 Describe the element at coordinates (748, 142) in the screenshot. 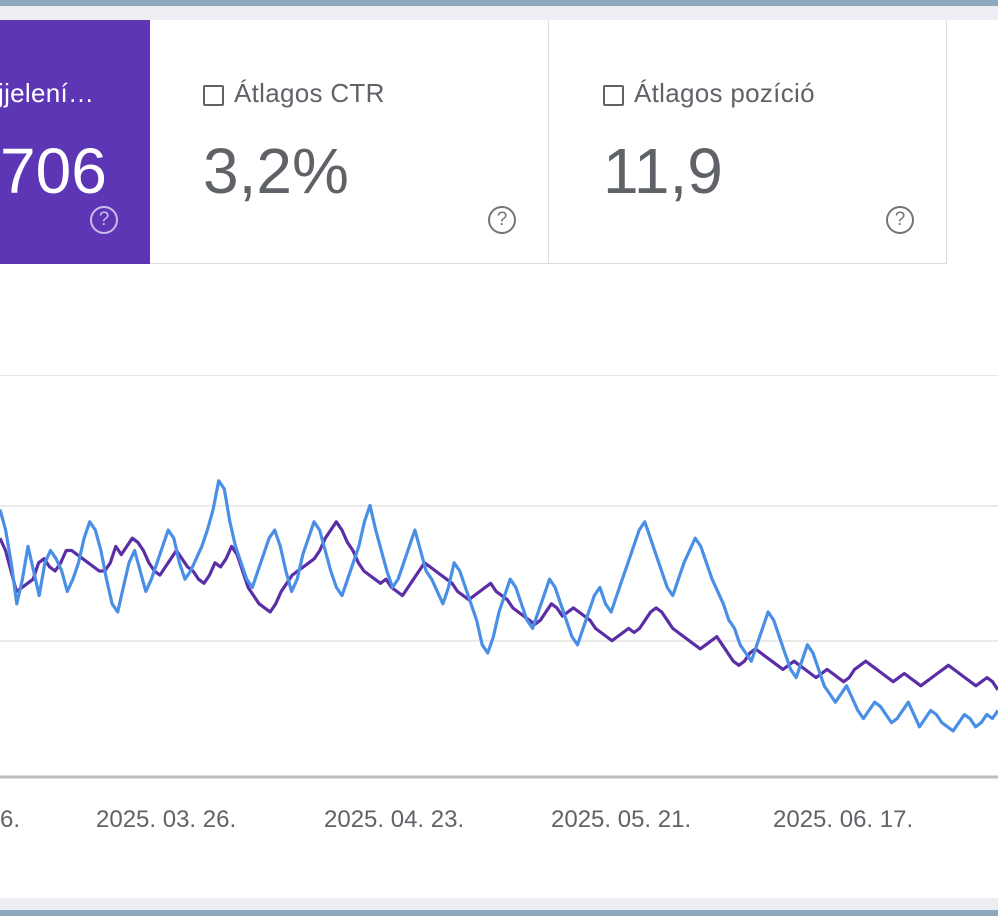

I see `metric-card-position: Átlagos pozíció 11,9 ?` at that location.